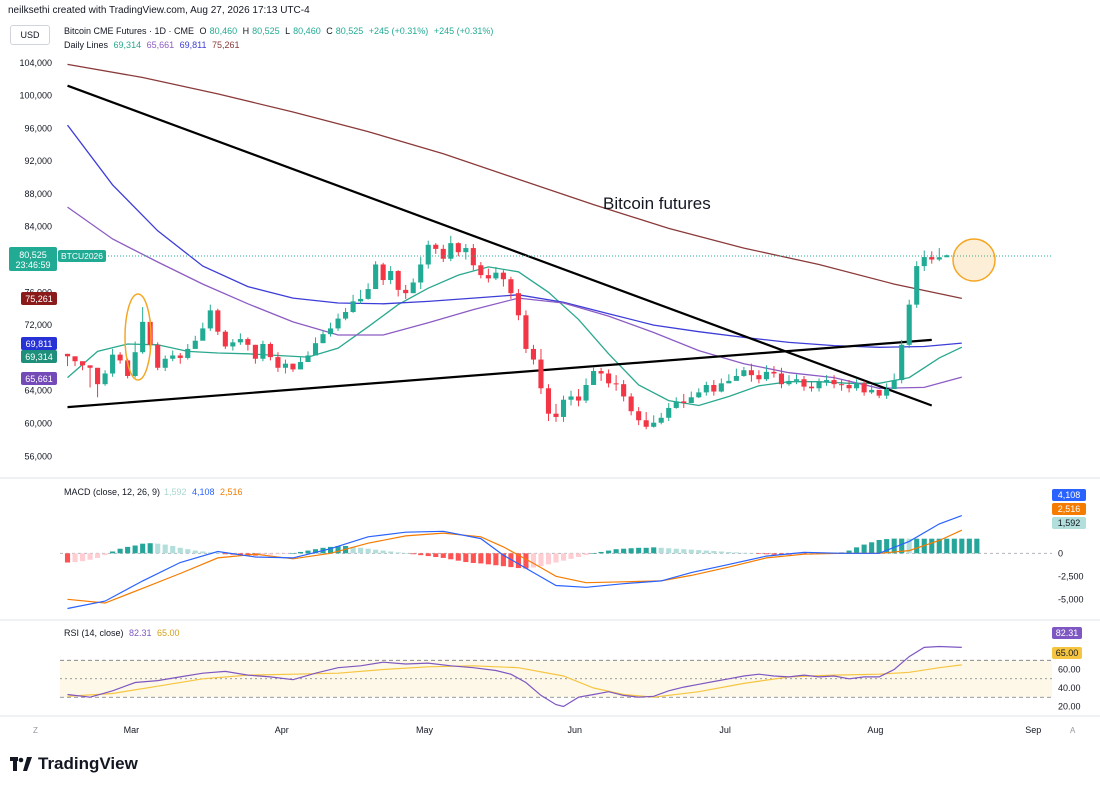 This screenshot has height=786, width=1100. I want to click on macd-signal-line, so click(515, 566).